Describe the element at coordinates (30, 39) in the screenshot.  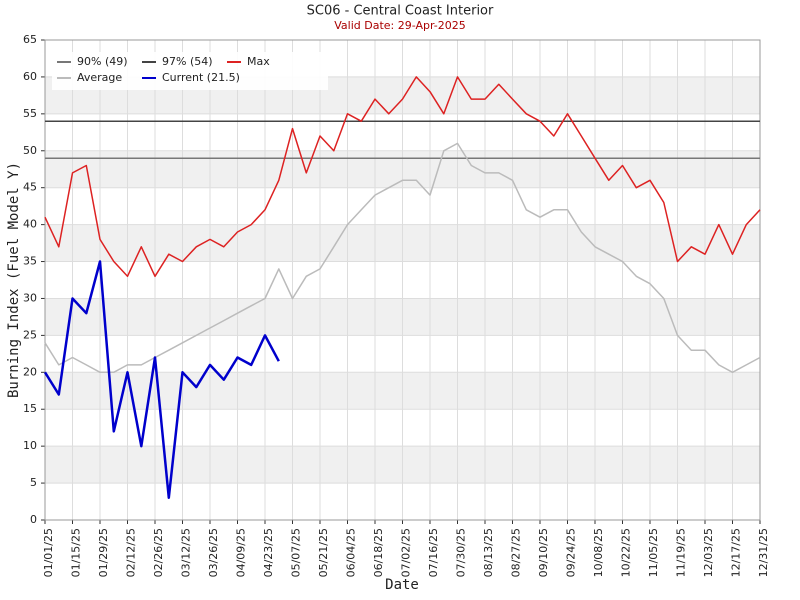
I see `y-tick-label: 65` at that location.